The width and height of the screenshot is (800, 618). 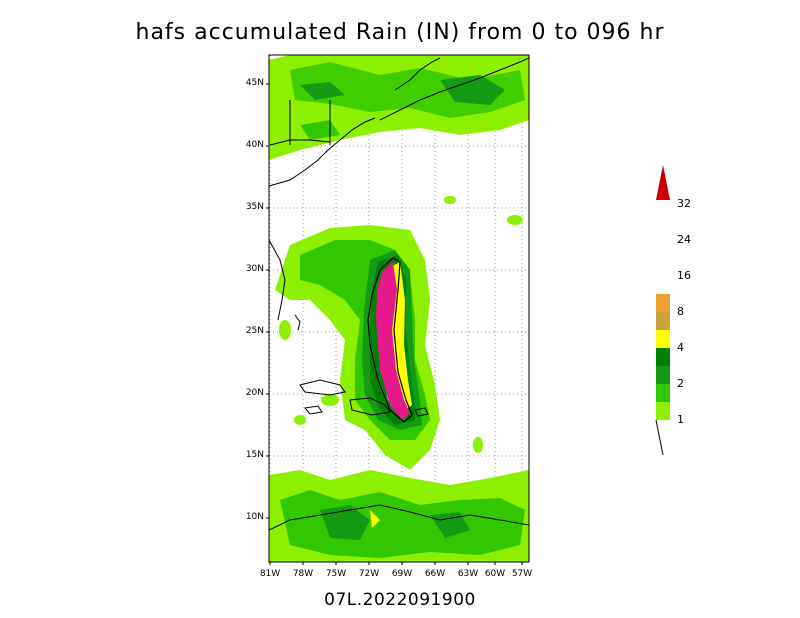 I want to click on colorbar-label: 2, so click(x=680, y=383).